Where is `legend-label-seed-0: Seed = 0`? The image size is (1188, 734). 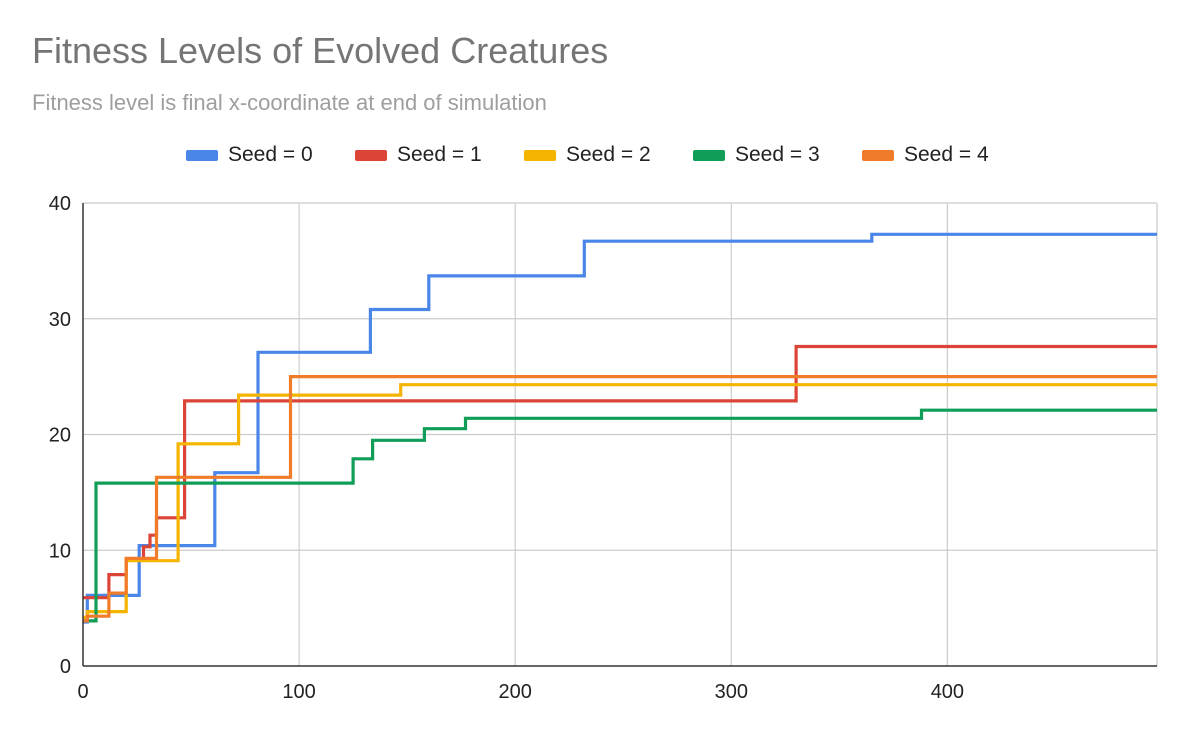
legend-label-seed-0: Seed = 0 is located at coordinates (270, 154).